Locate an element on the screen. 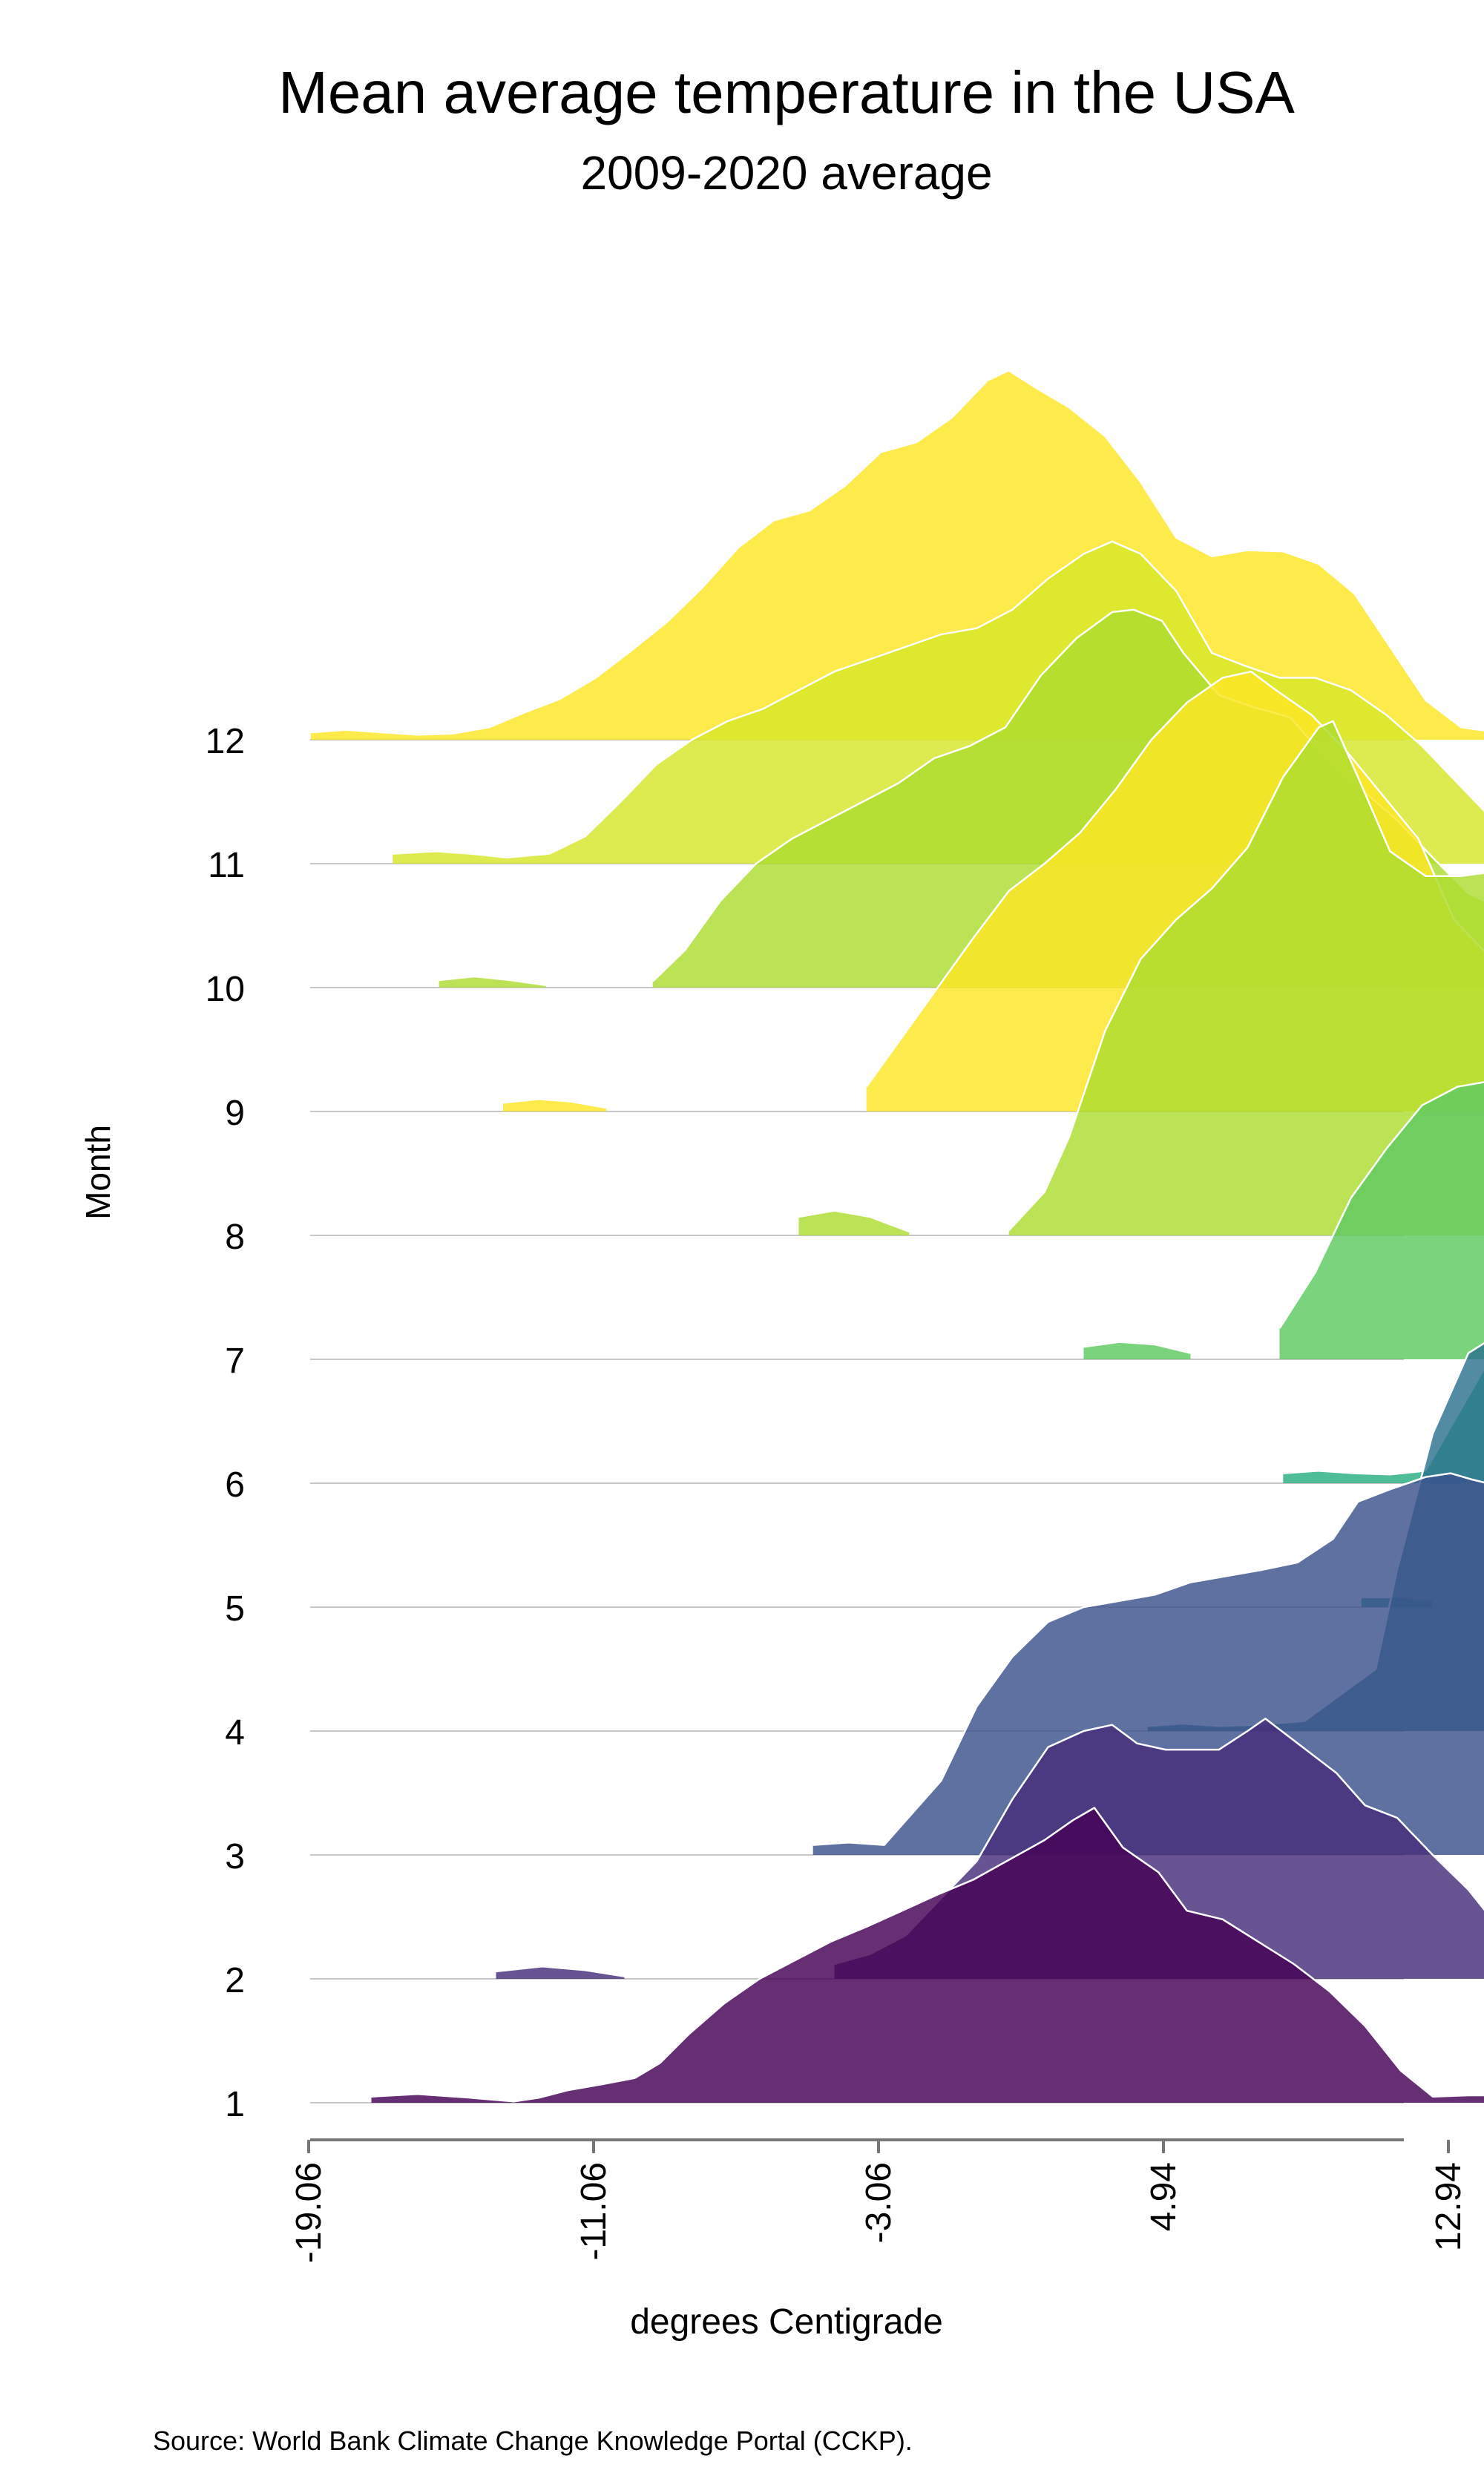  y-tick-label: 10 is located at coordinates (225, 990).